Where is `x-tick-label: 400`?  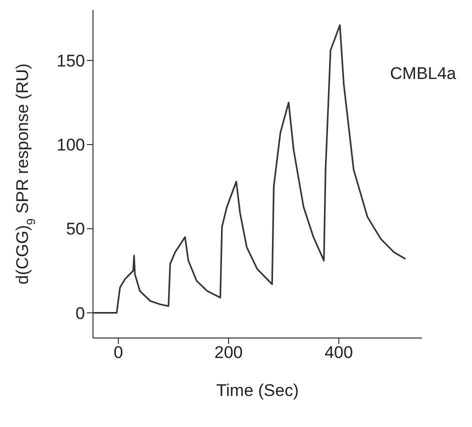 x-tick-label: 400 is located at coordinates (338, 352).